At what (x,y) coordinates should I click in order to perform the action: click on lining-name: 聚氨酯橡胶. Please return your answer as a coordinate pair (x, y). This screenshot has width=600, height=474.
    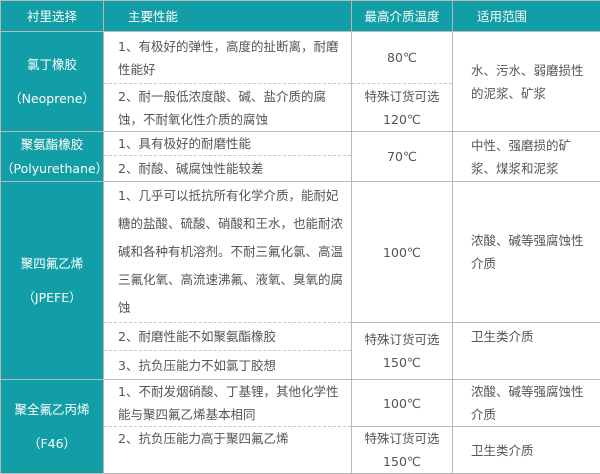
    Looking at the image, I should click on (52, 145).